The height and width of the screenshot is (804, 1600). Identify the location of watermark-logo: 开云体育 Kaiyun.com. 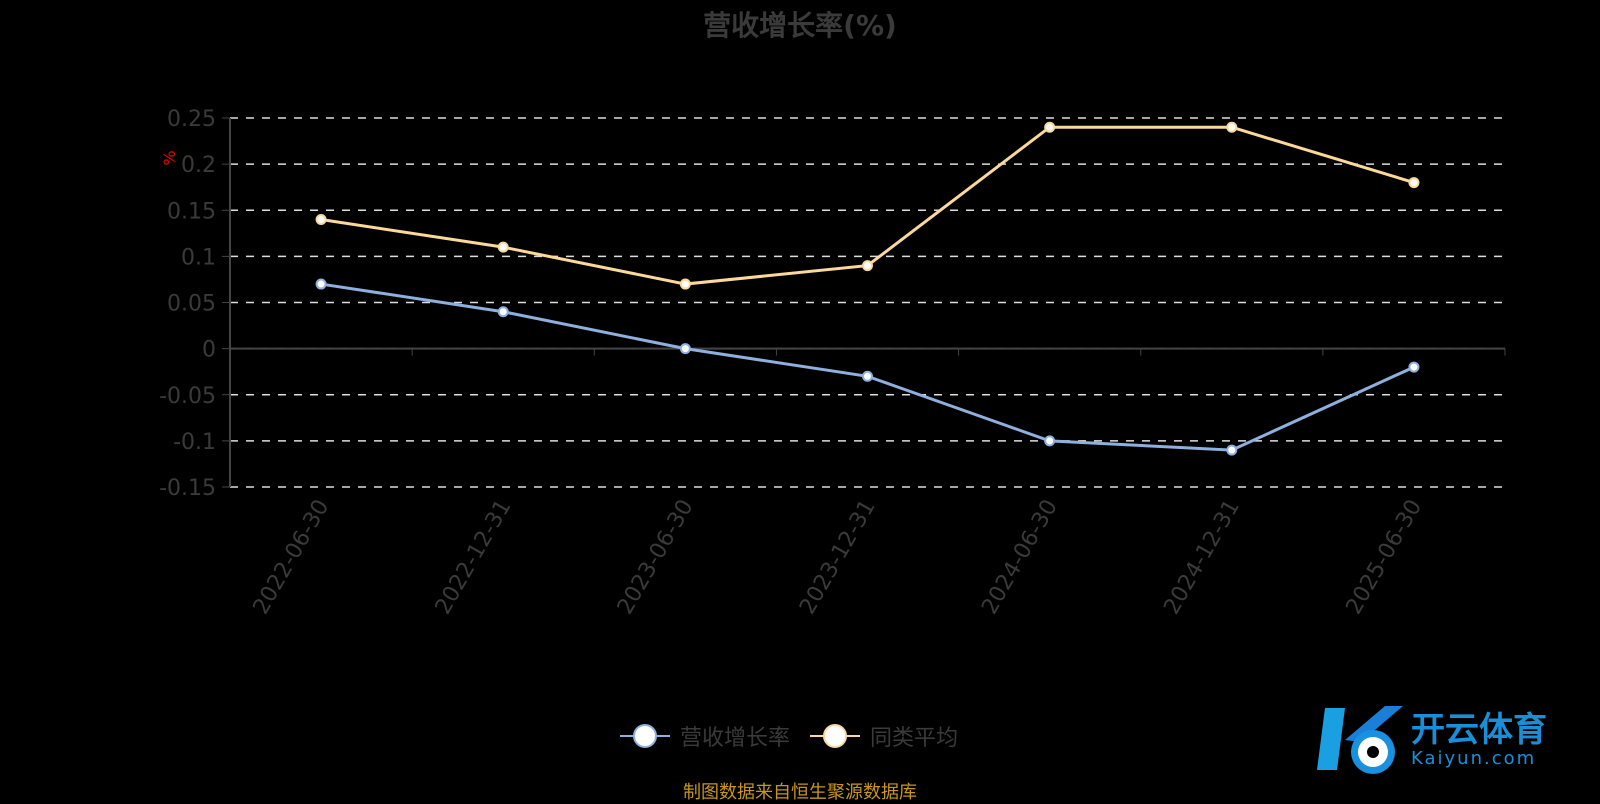
(1431, 740).